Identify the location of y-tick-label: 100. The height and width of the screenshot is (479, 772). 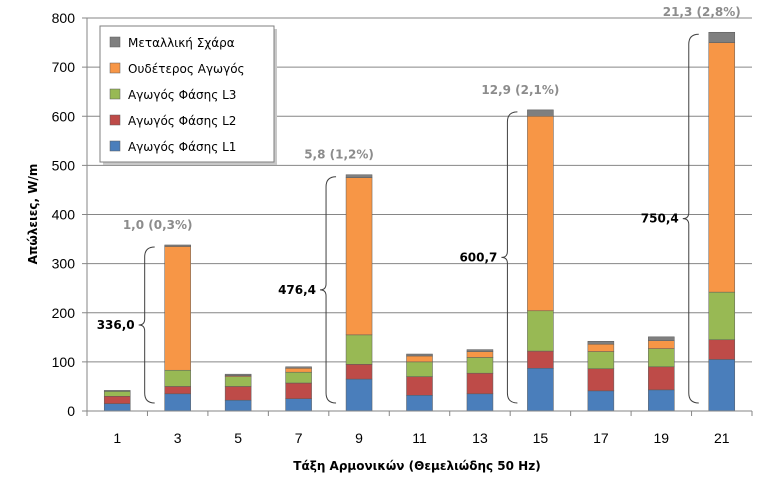
(64, 362).